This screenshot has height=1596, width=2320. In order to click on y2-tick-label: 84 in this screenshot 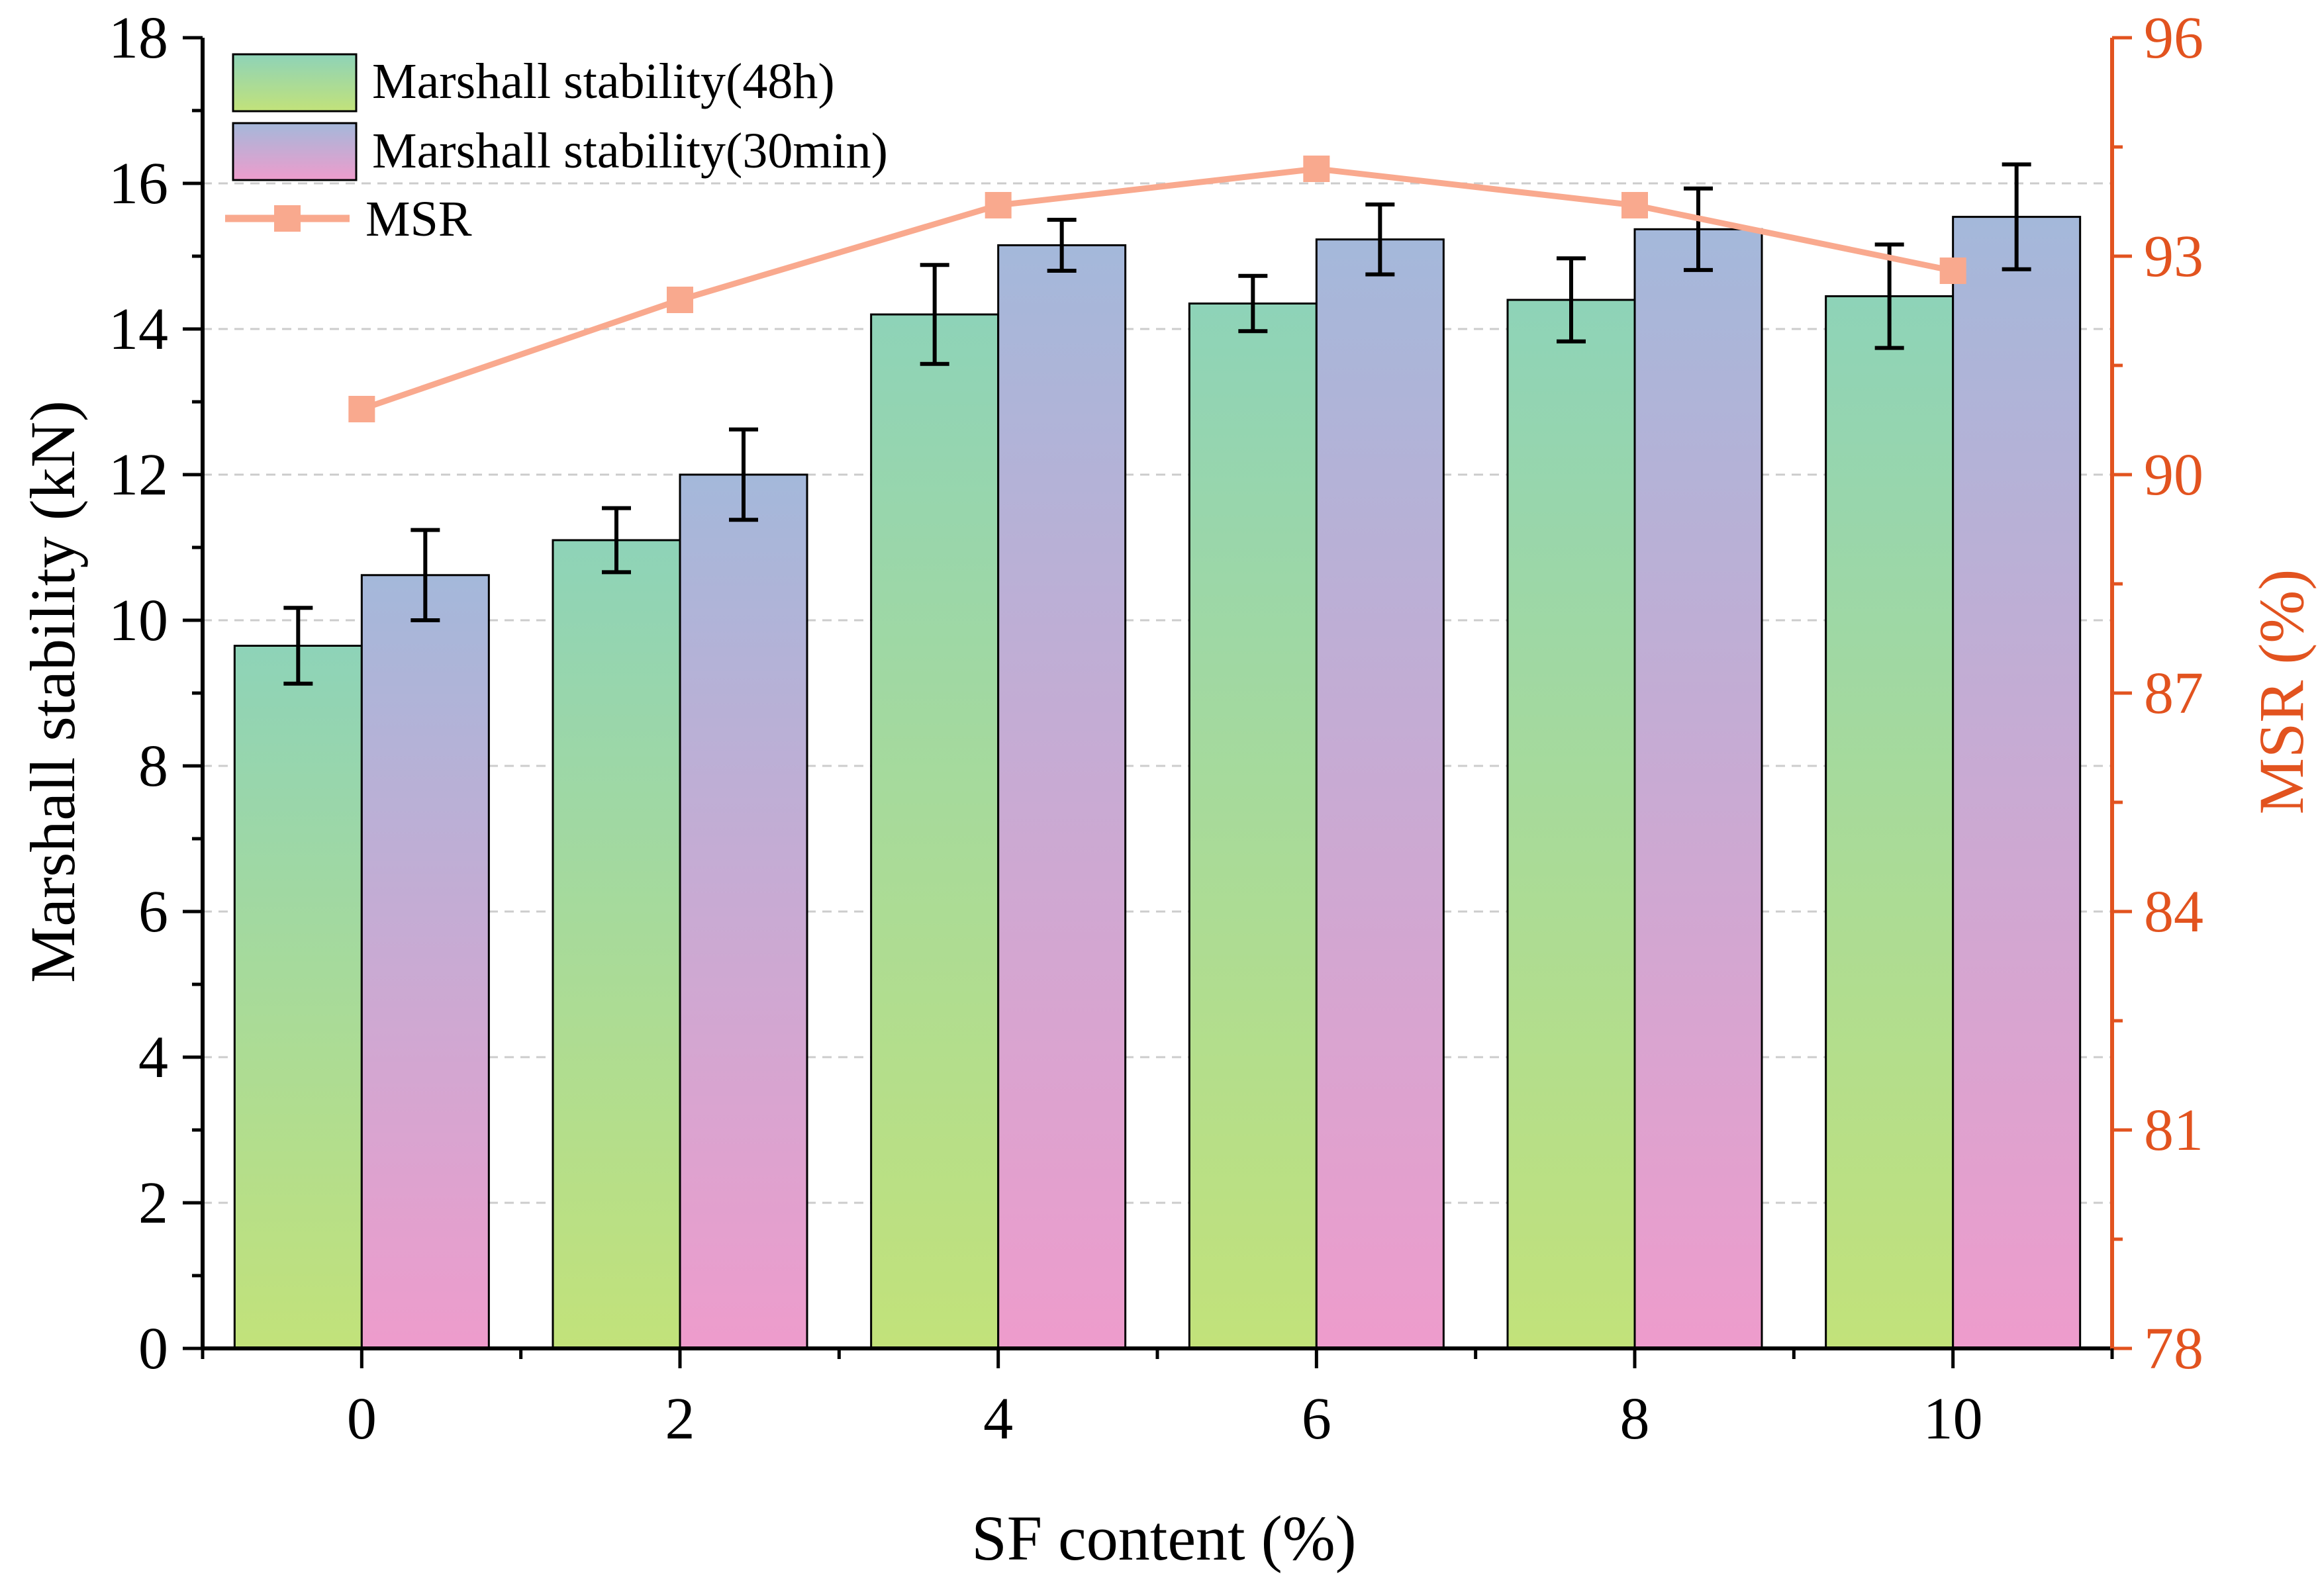, I will do `click(2173, 912)`.